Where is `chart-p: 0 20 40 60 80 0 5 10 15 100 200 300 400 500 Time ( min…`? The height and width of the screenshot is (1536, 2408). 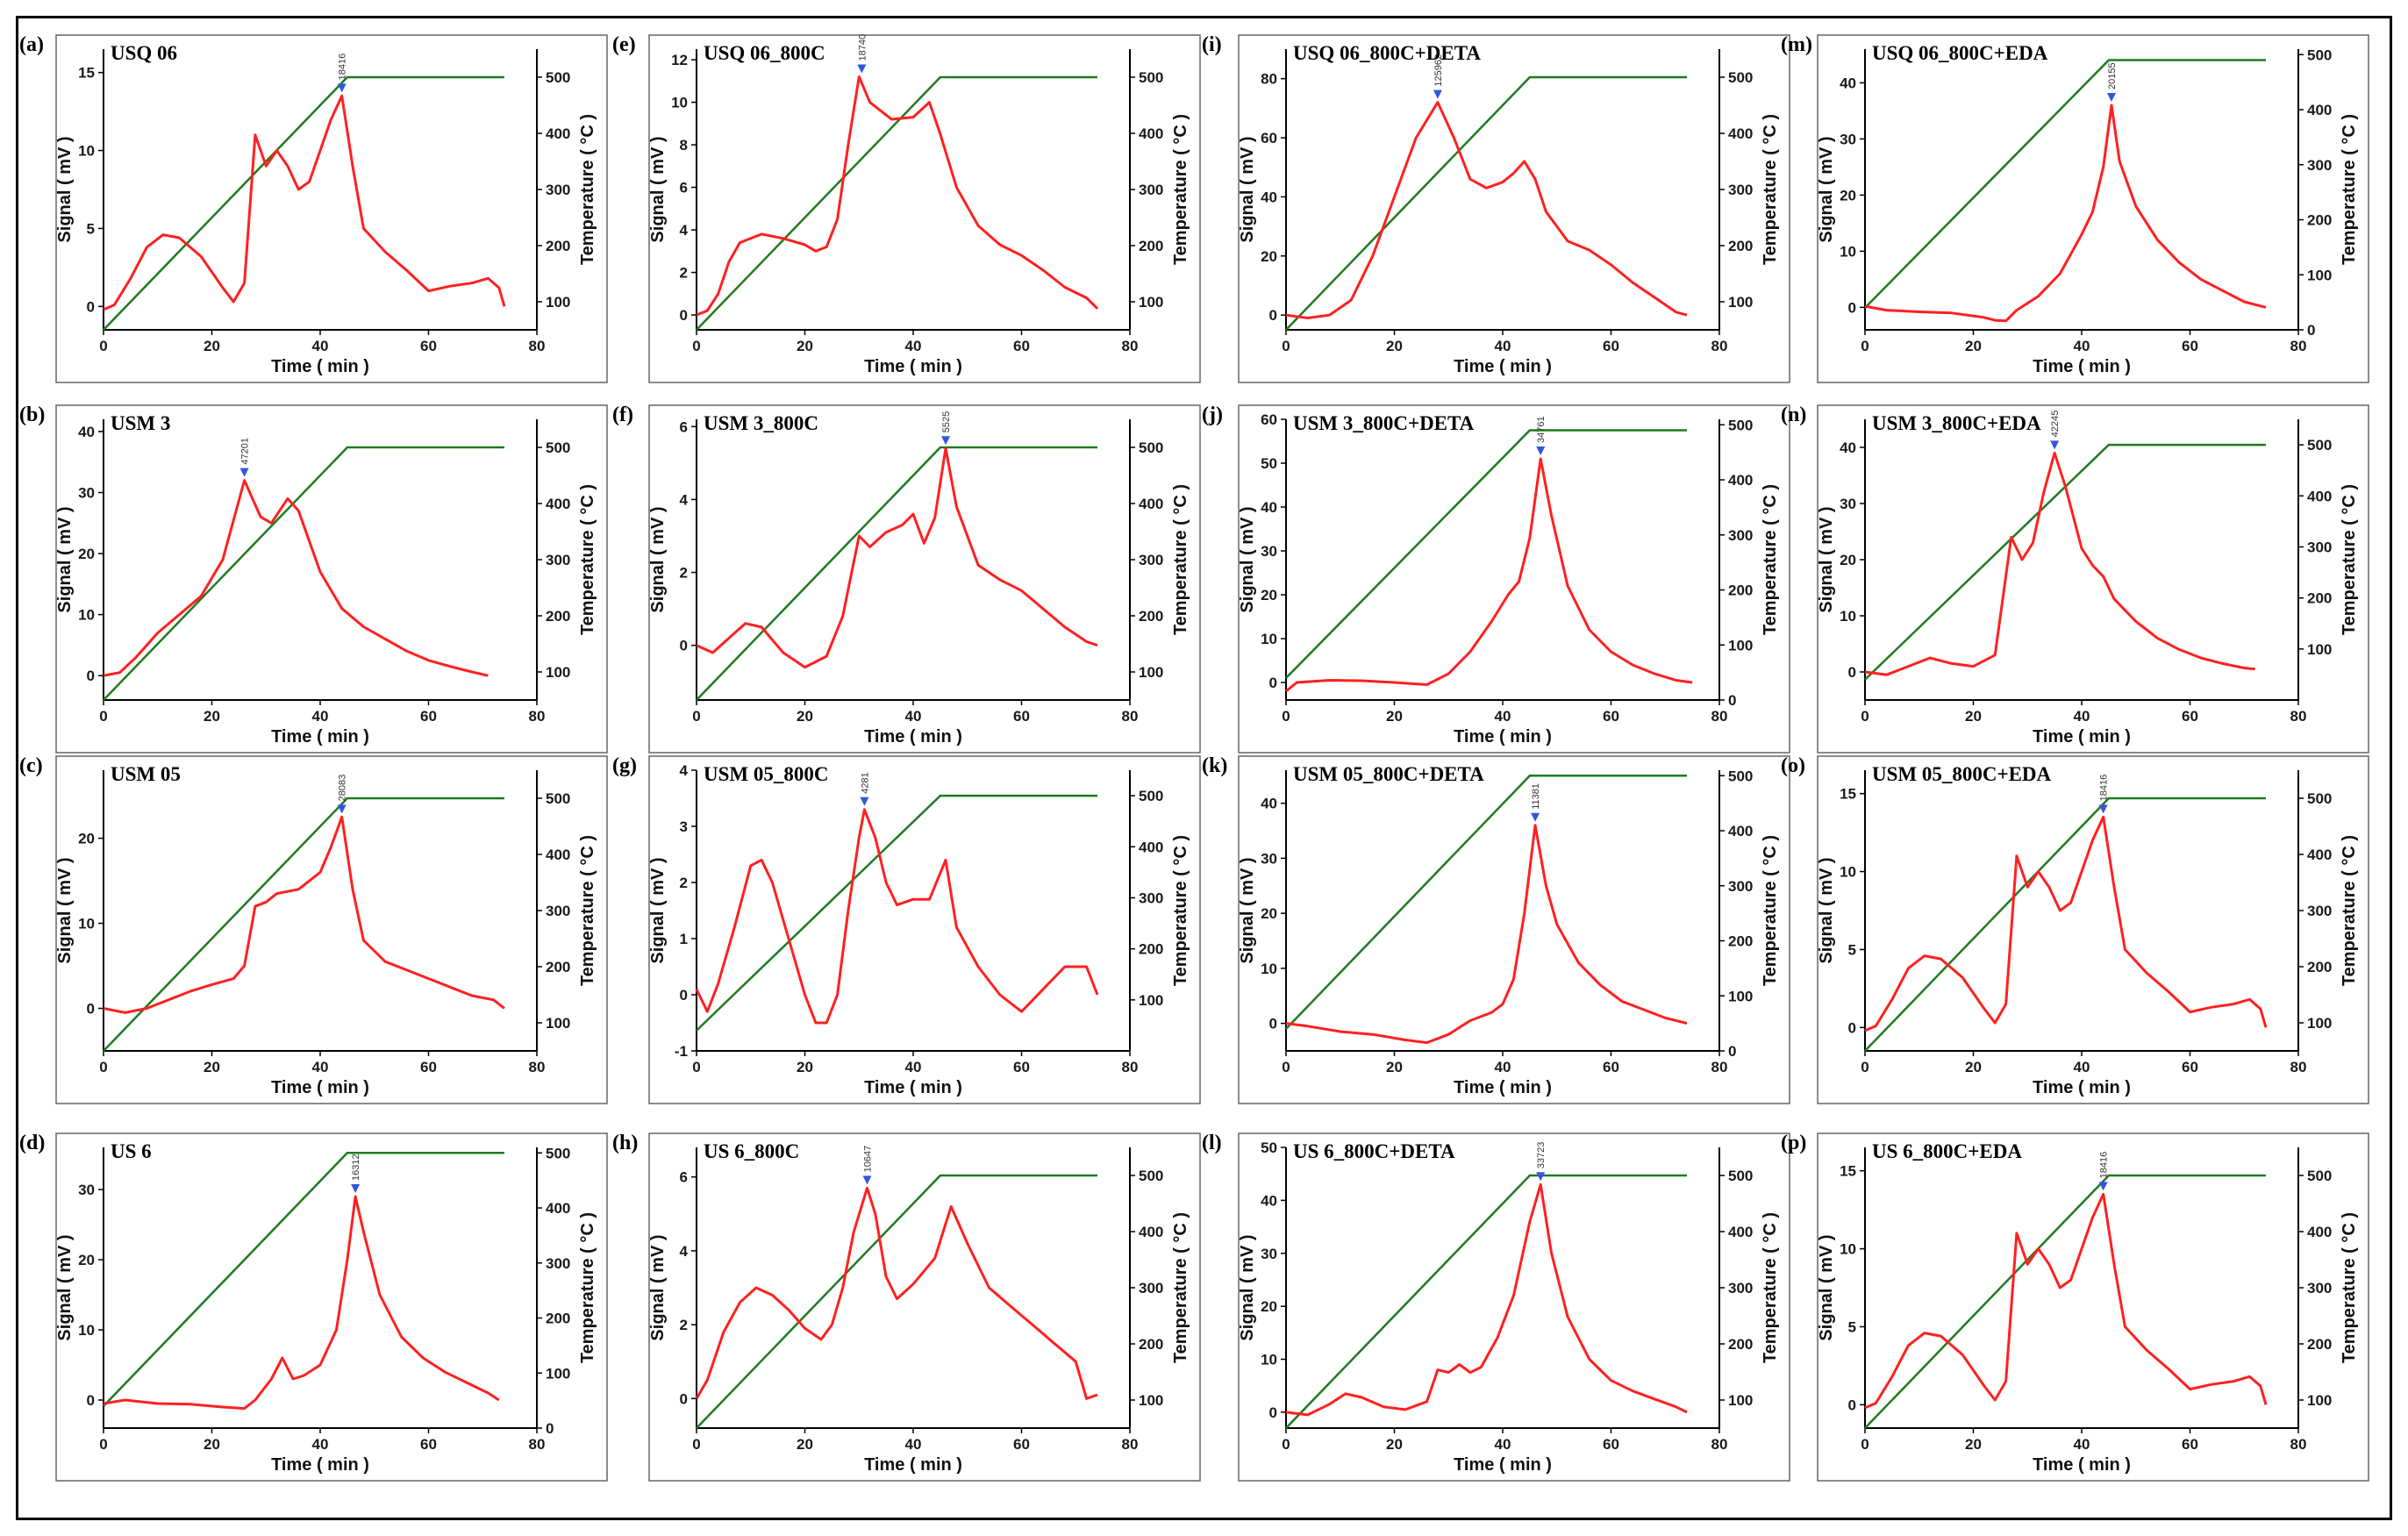 chart-p: 0 20 40 60 80 0 5 10 15 100 200 300 400 500 Time ( min… is located at coordinates (2075, 1307).